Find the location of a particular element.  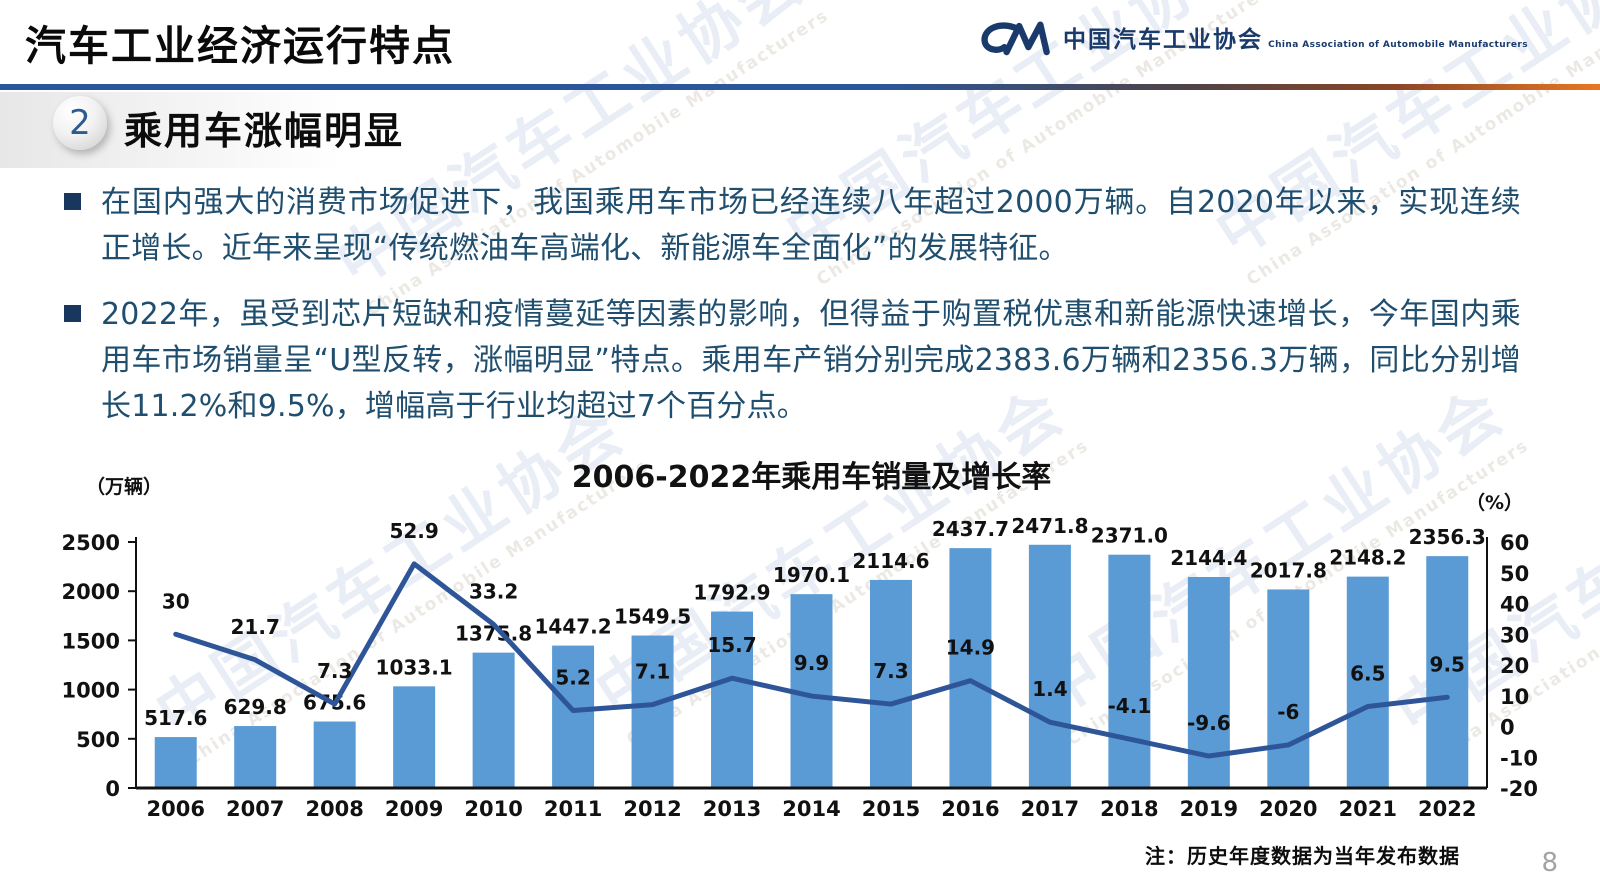

x-axis-year-label: 2017 is located at coordinates (1050, 809).